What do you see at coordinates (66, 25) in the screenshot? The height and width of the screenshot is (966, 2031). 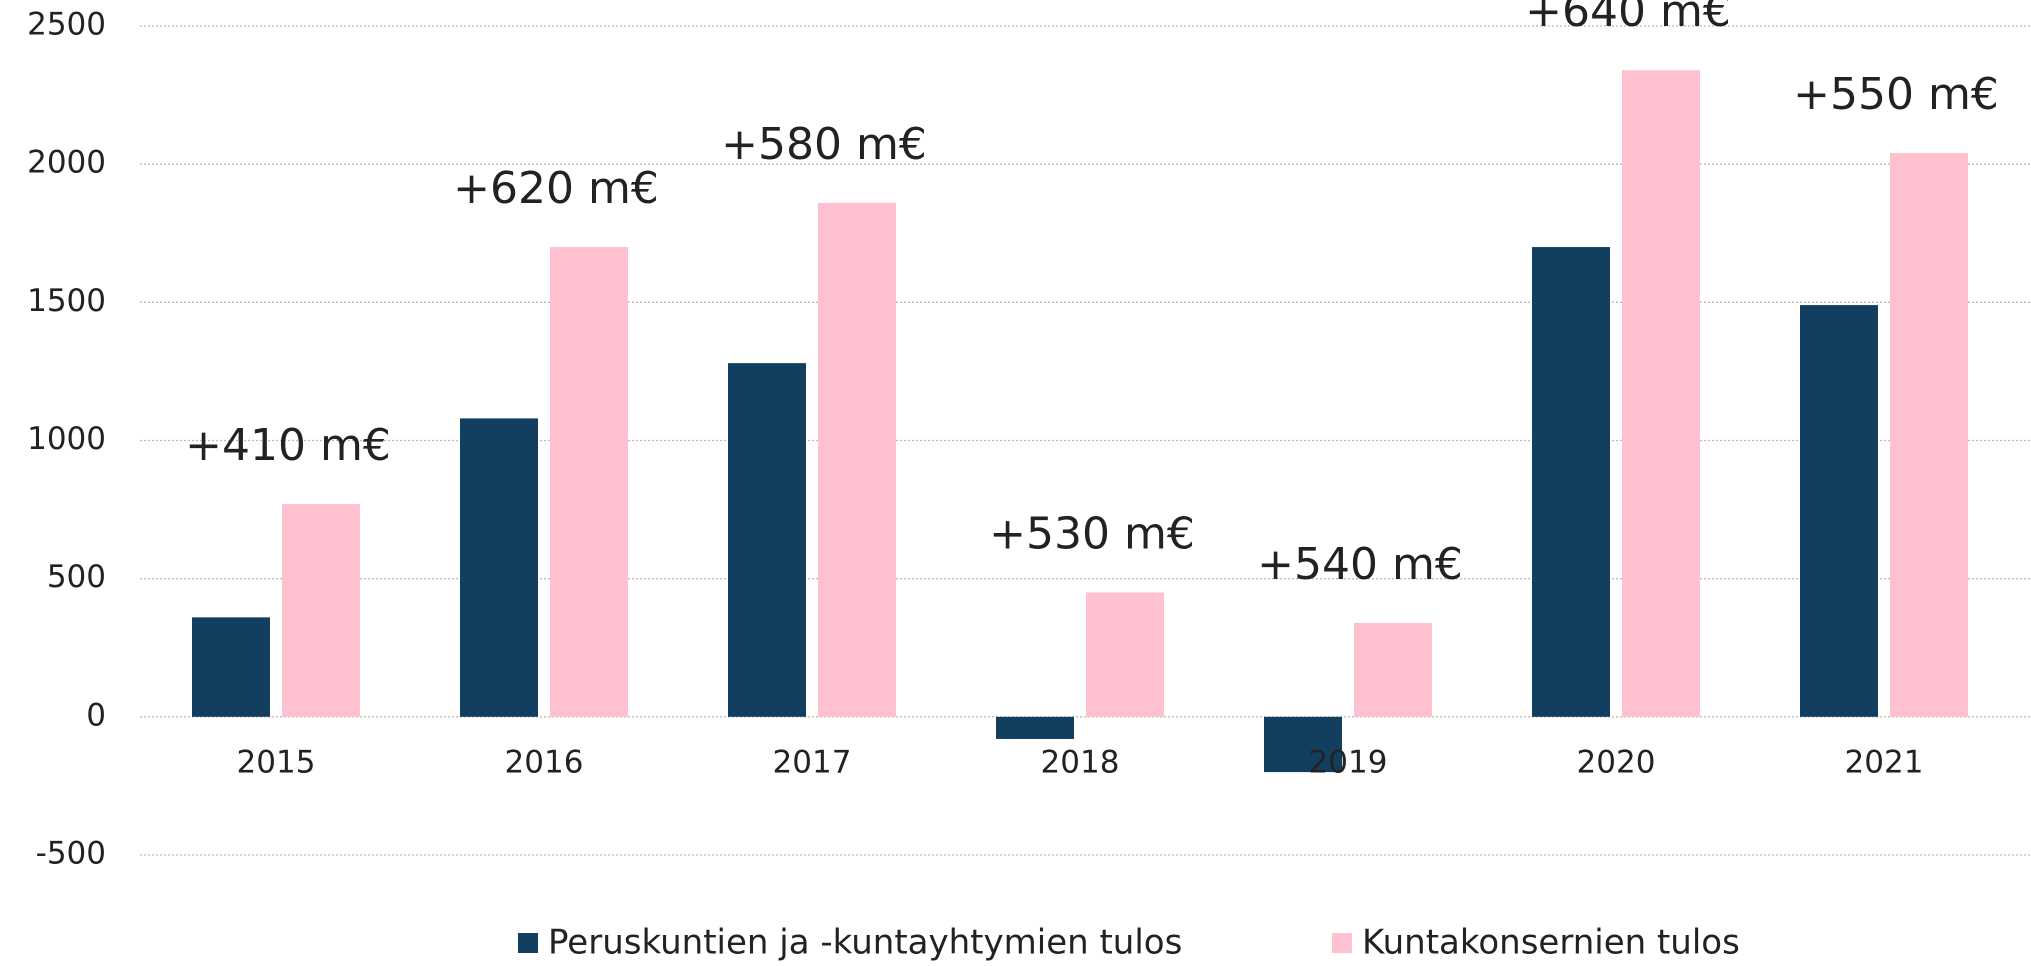 I see `y-tick-label: 2500` at bounding box center [66, 25].